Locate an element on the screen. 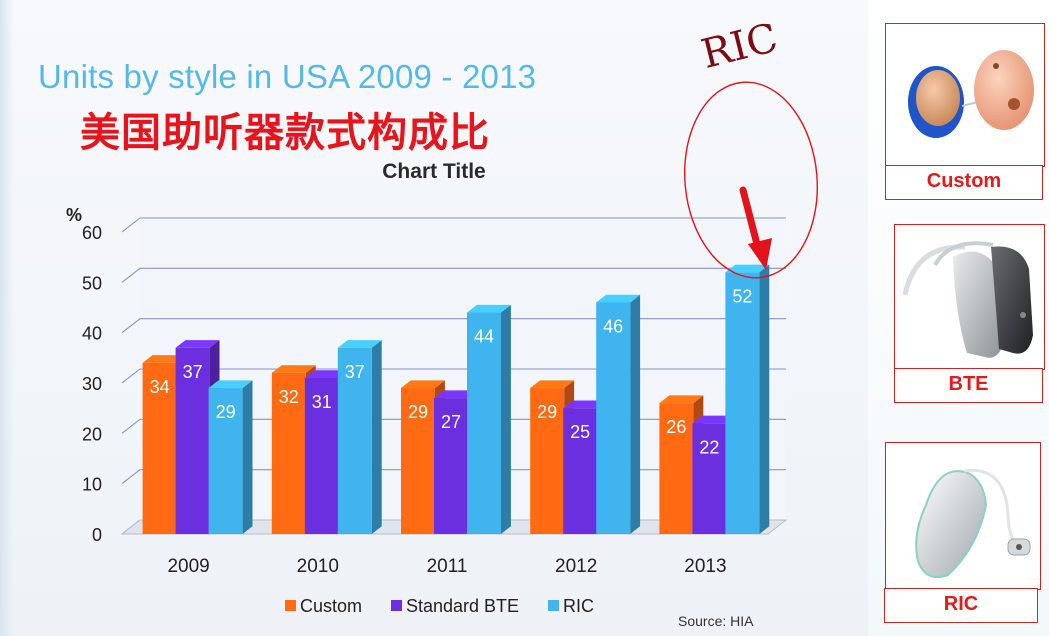 This screenshot has width=1049, height=636. ric-style-label: RIC is located at coordinates (961, 605).